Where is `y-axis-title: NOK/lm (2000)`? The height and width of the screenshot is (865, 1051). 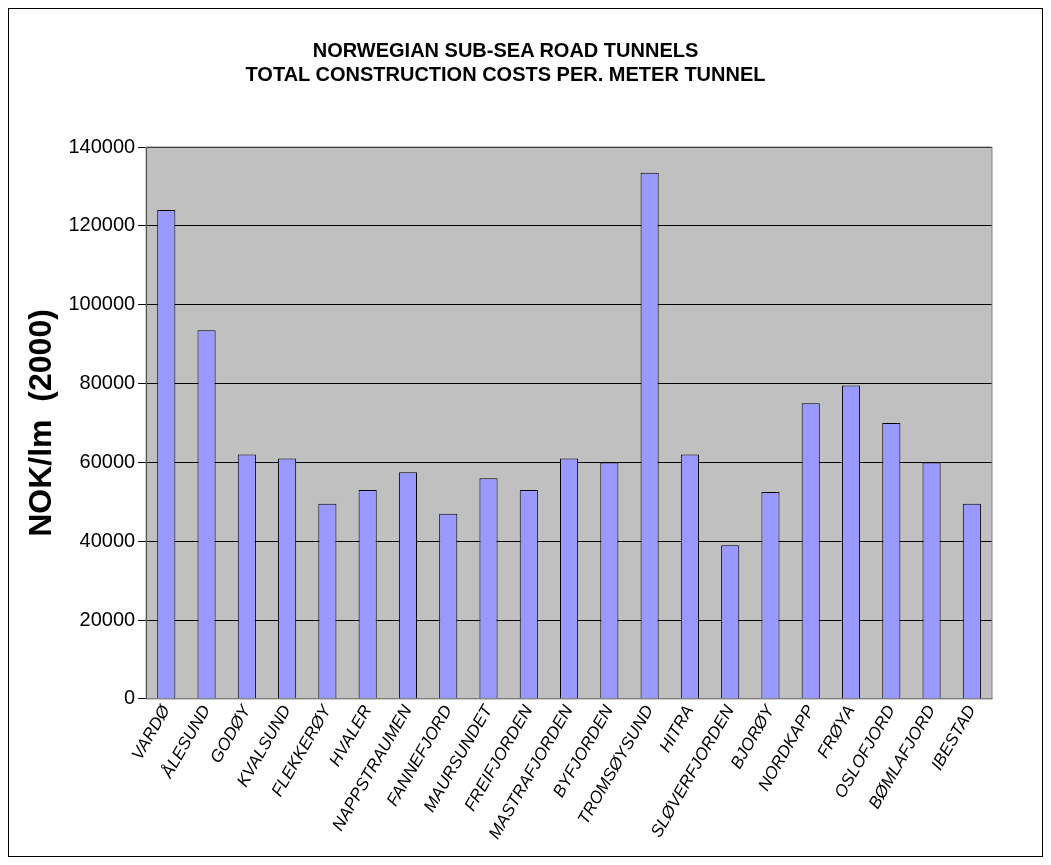 y-axis-title: NOK/lm (2000) is located at coordinates (40, 423).